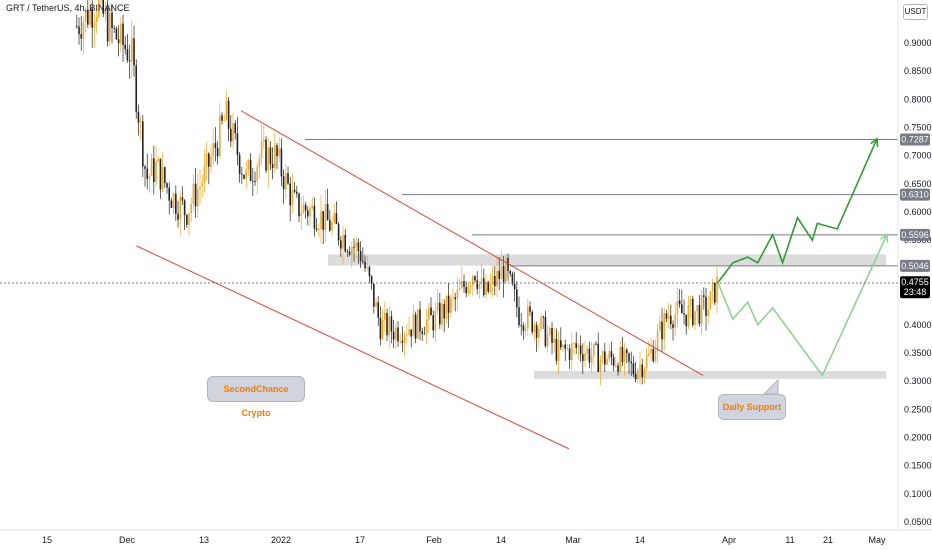 The image size is (932, 550). I want to click on price-tick-label: 0.3000, so click(918, 381).